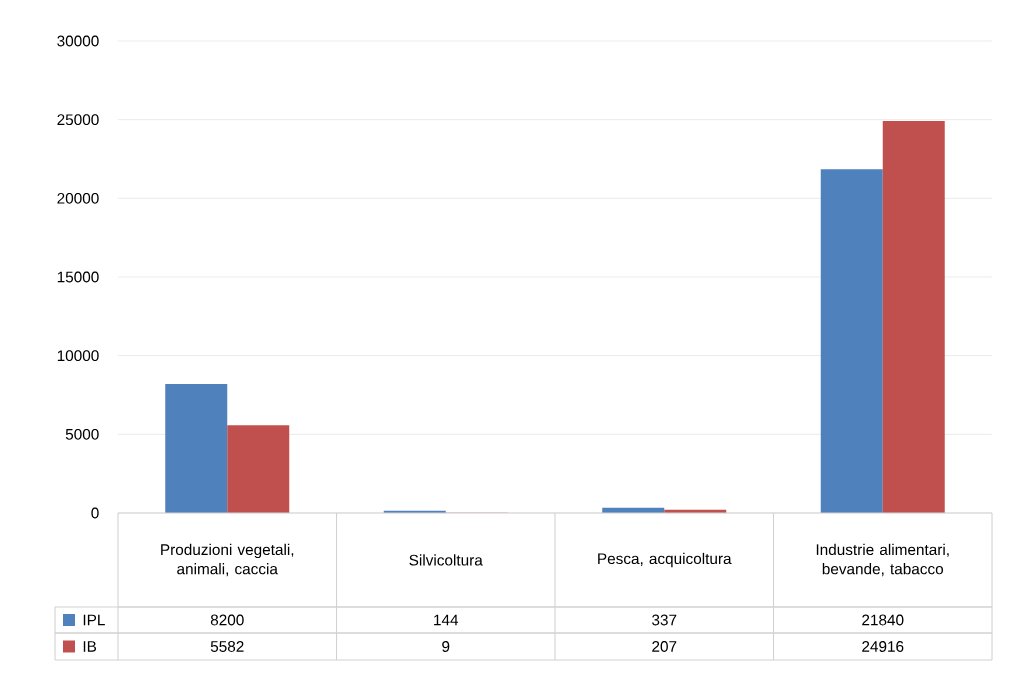 Image resolution: width=1011 pixels, height=691 pixels. Describe the element at coordinates (446, 560) in the screenshot. I see `x-tick-label: Silvicoltura` at that location.